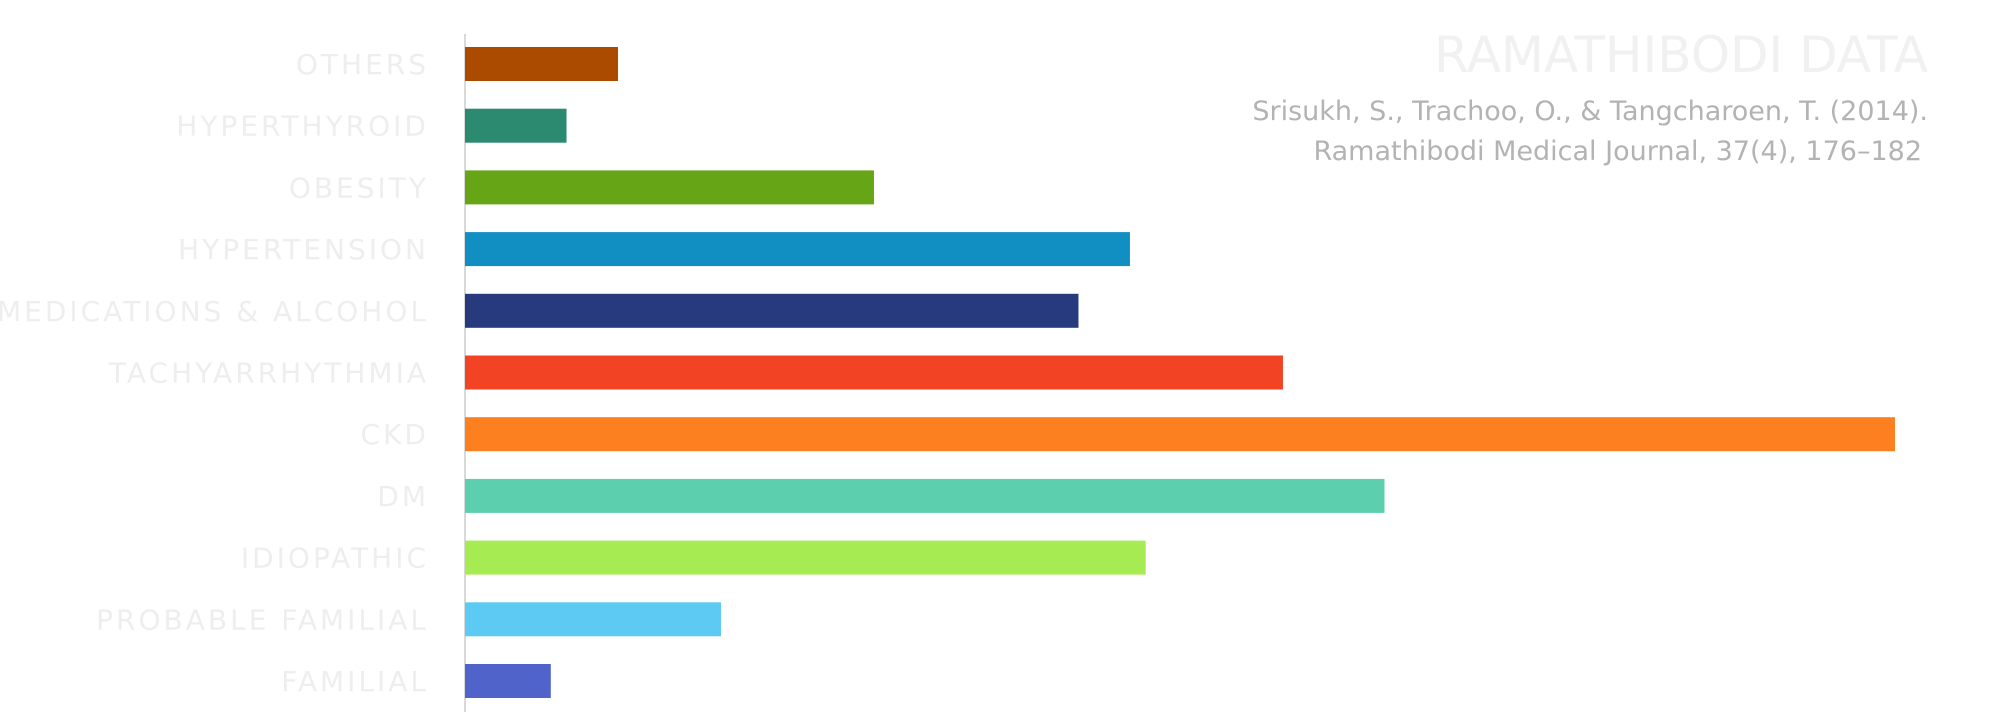 The width and height of the screenshot is (2000, 727). I want to click on category-label-ckd: CKD, so click(395, 434).